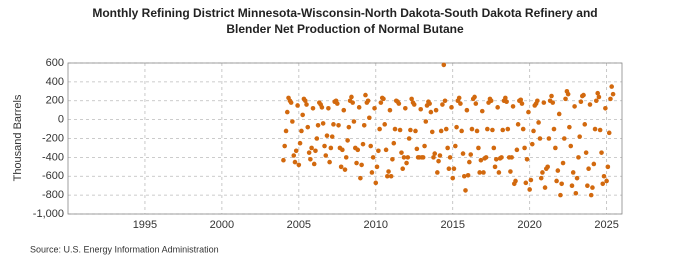 This screenshot has width=675, height=275. I want to click on y-tick-label: -400, so click(53, 157).